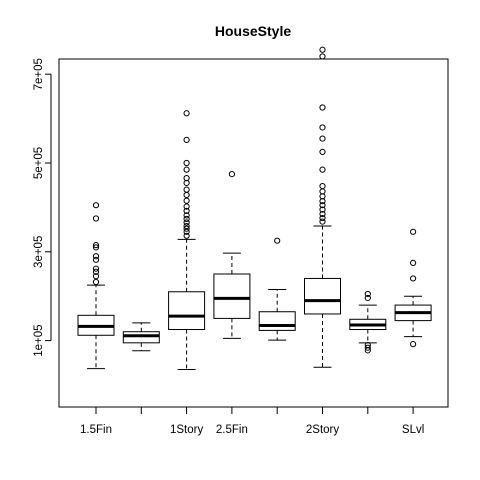  What do you see at coordinates (187, 240) in the screenshot?
I see `box-1Story` at bounding box center [187, 240].